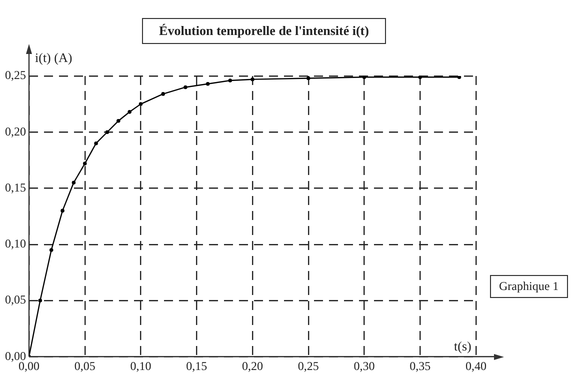 This screenshot has width=573, height=385. Describe the element at coordinates (364, 365) in the screenshot. I see `x-tick-label: 0,30` at that location.